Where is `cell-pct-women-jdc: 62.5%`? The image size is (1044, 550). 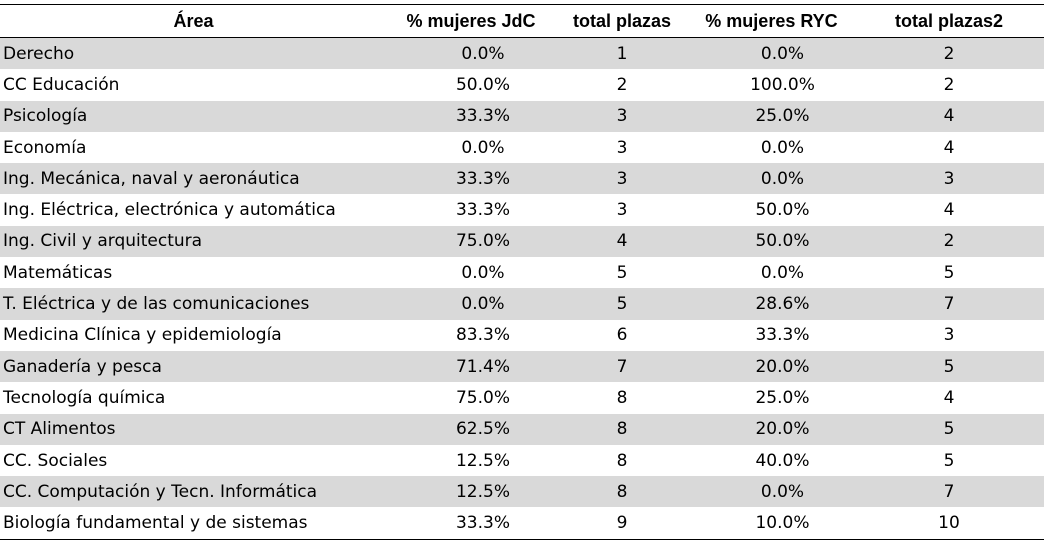
cell-pct-women-jdc: 62.5% is located at coordinates (471, 429).